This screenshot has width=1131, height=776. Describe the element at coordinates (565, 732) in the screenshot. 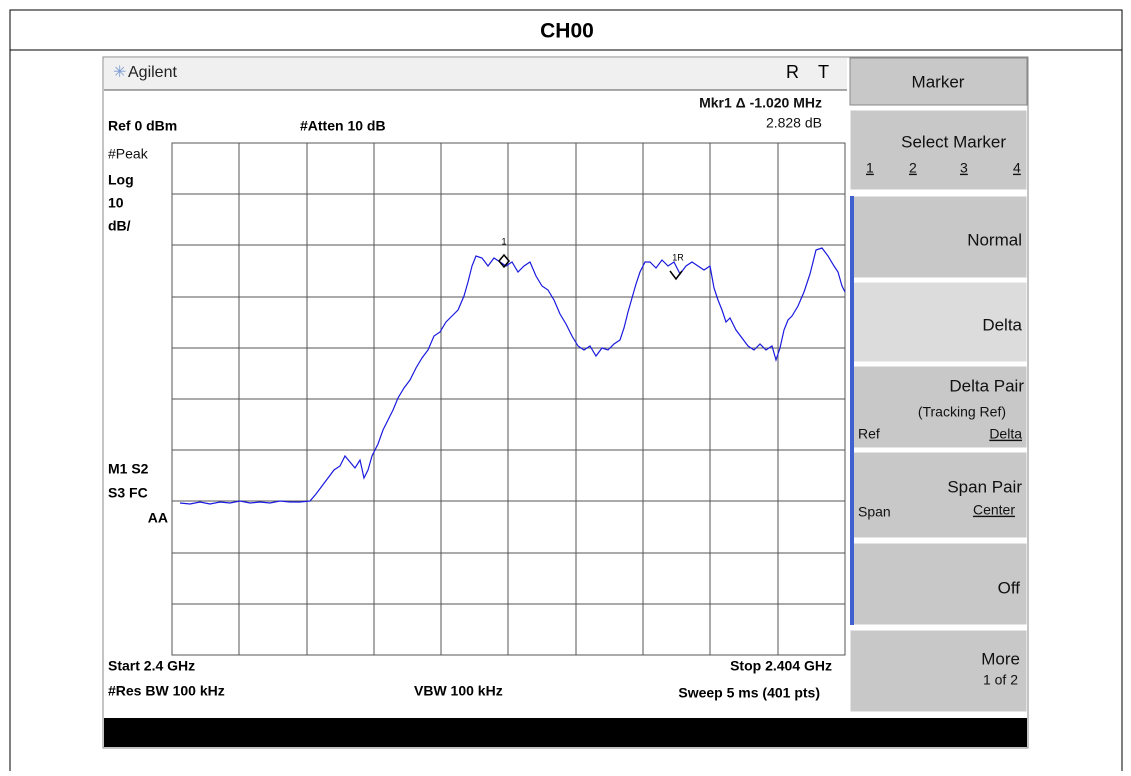

I see `status-bar` at that location.